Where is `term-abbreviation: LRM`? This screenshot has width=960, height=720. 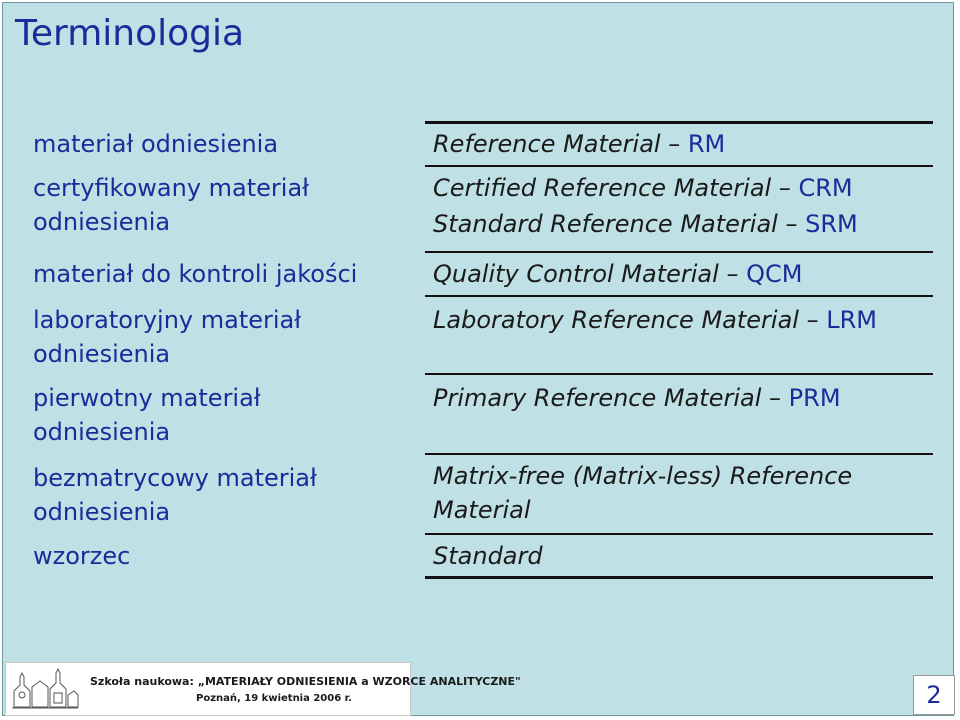 term-abbreviation: LRM is located at coordinates (851, 320).